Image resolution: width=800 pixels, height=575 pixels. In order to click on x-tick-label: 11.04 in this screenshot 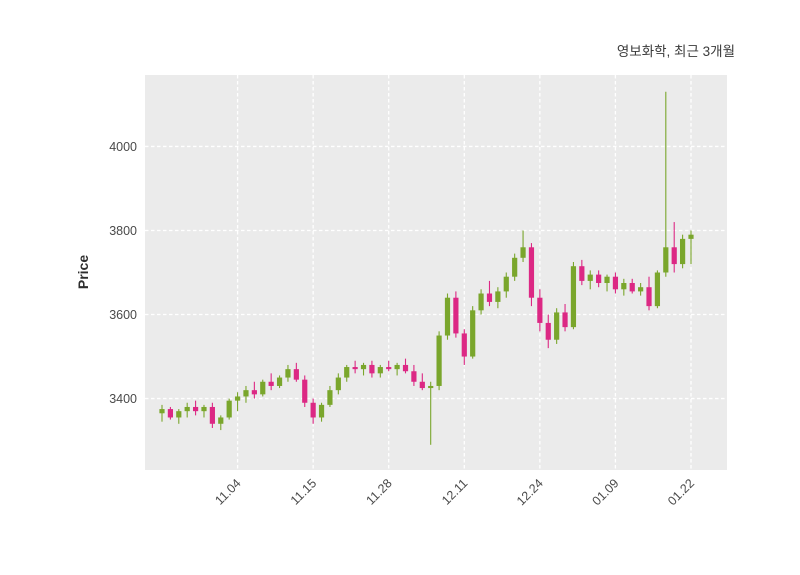, I will do `click(227, 491)`.